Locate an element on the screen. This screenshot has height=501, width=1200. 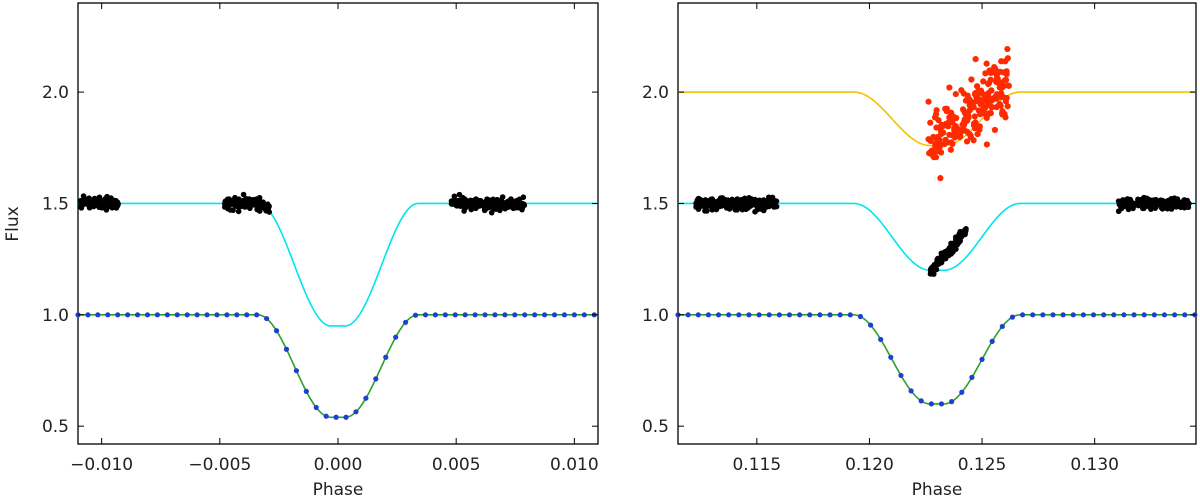
left-x-tick-label: 0.010 is located at coordinates (574, 465).